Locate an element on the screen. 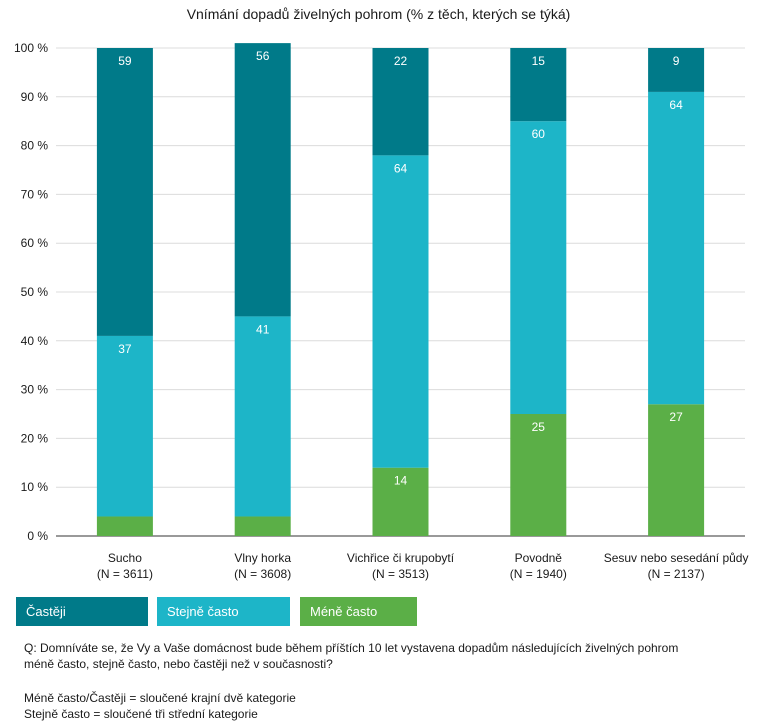  legend-item-same: Stejně často is located at coordinates (223, 611).